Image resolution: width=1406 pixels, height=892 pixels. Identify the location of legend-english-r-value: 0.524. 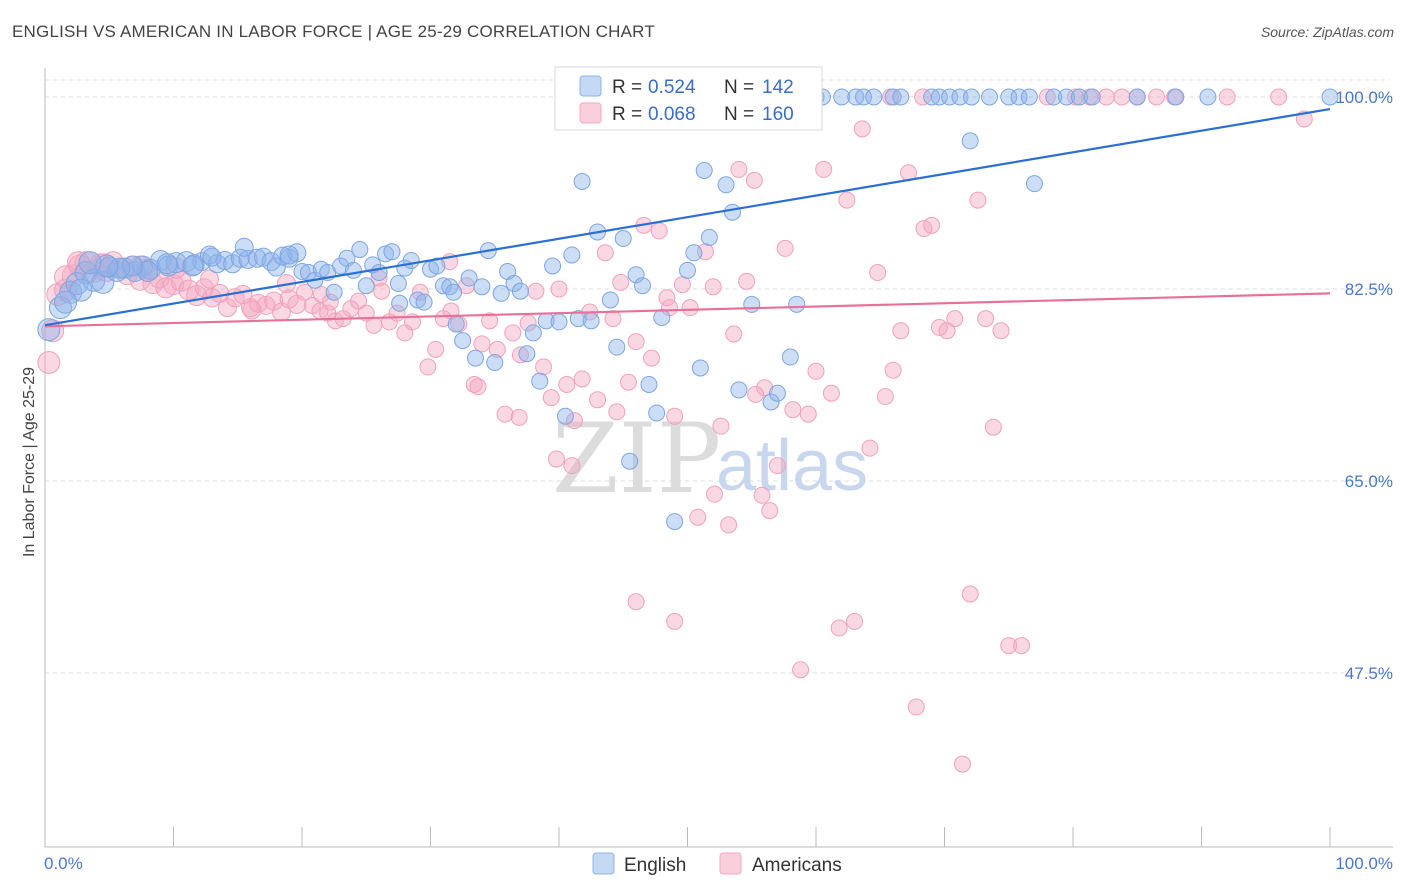
(672, 87).